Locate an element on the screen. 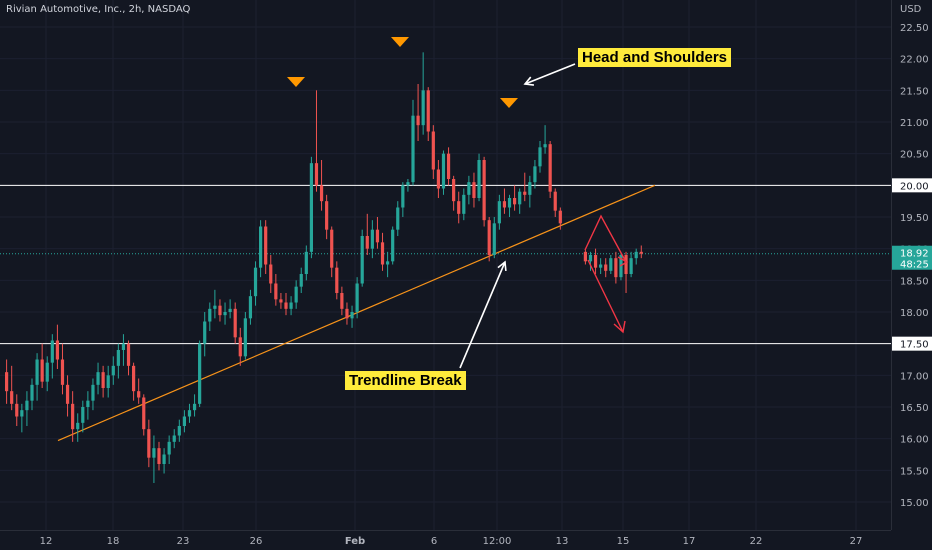 The height and width of the screenshot is (550, 932). price-tick-label: 20.50 is located at coordinates (914, 155).